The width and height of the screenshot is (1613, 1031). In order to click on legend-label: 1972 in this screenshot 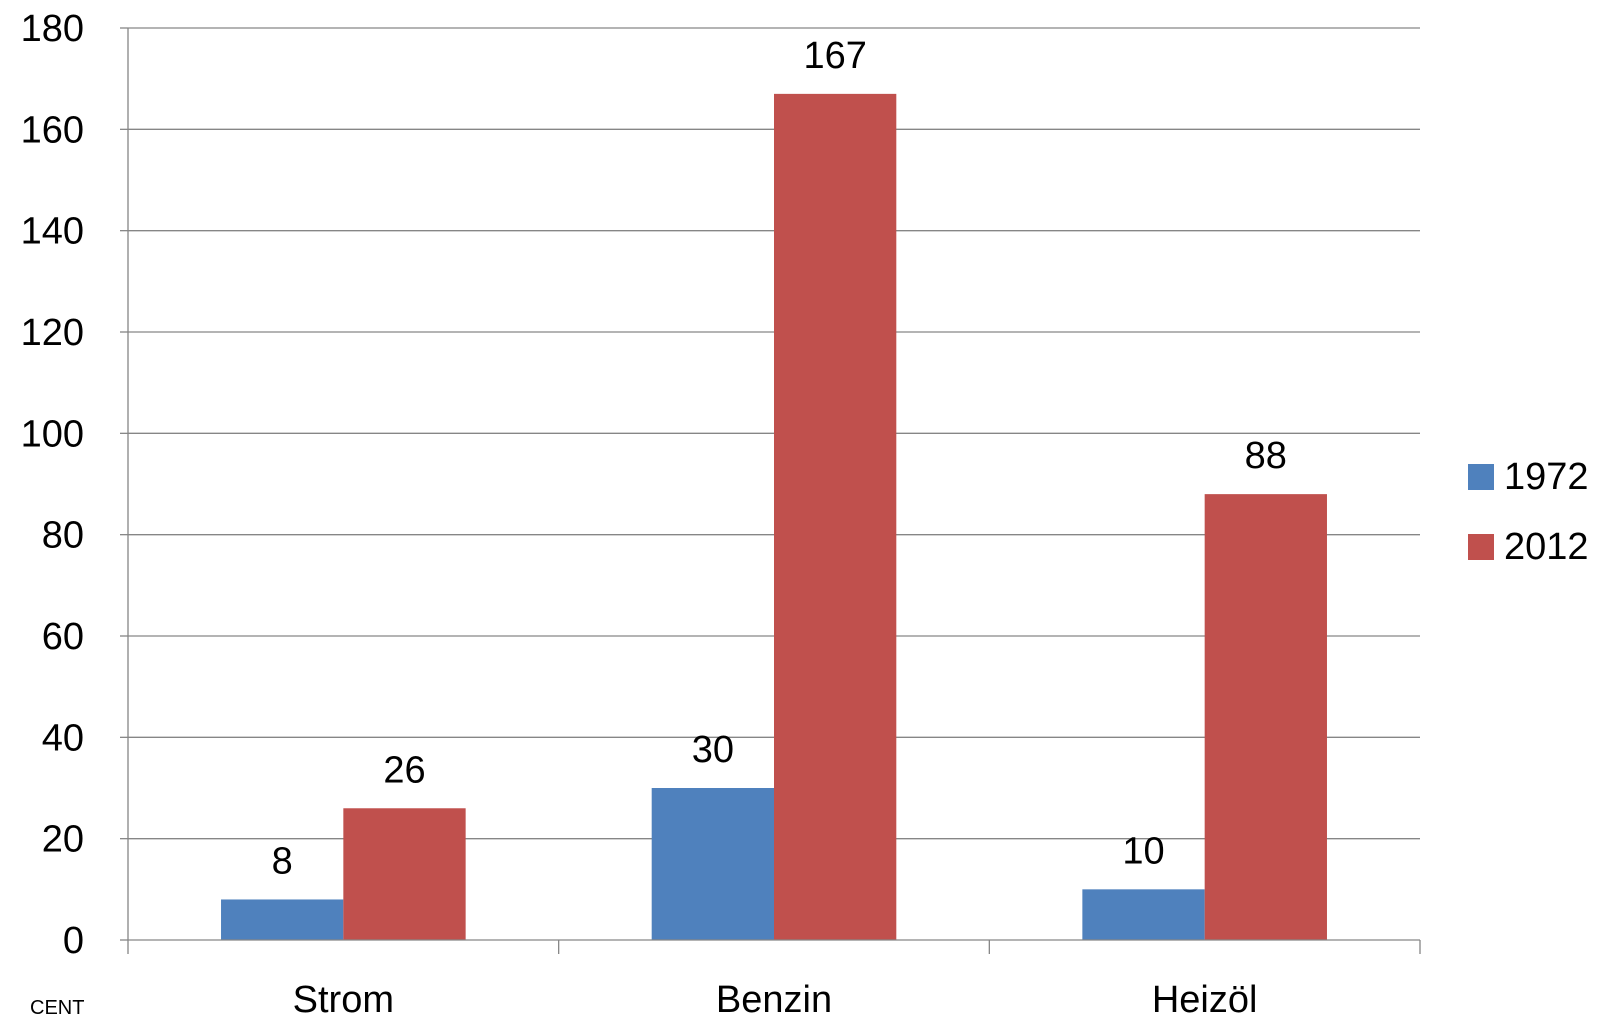, I will do `click(1546, 477)`.